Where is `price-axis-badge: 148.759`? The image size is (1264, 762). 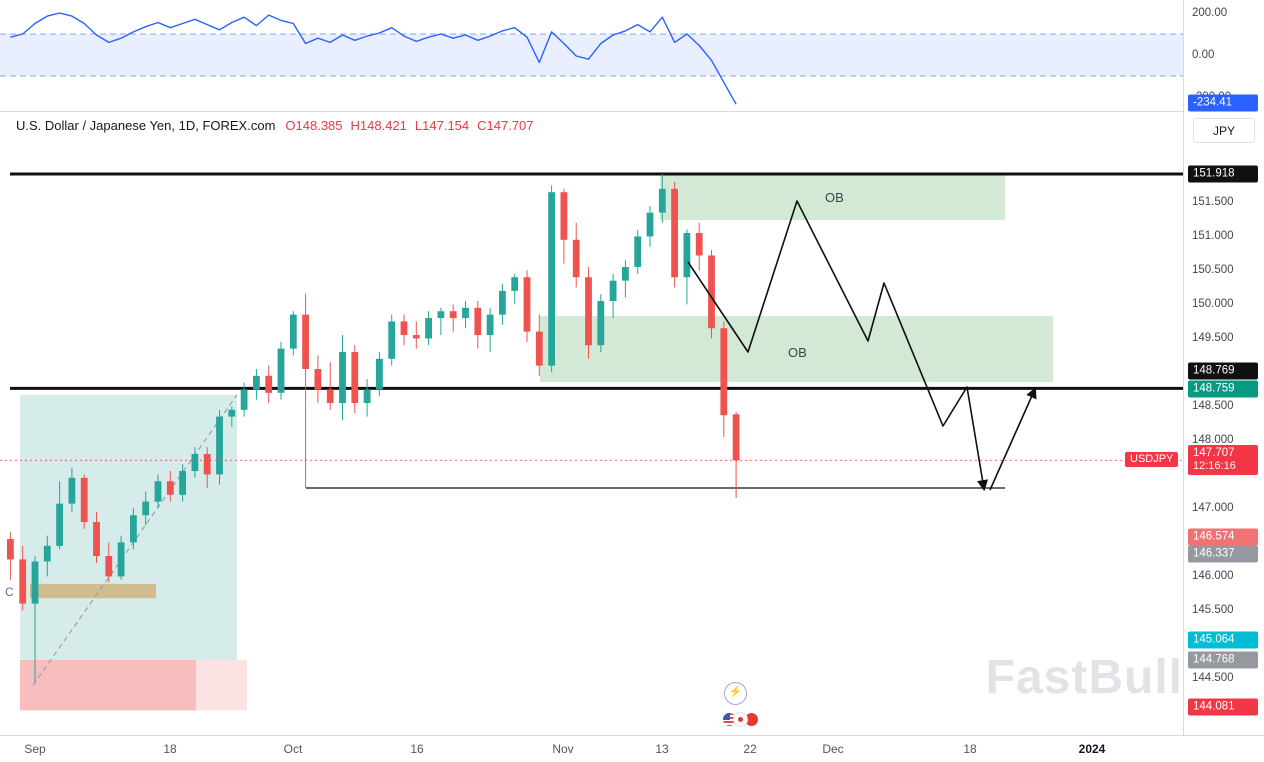 price-axis-badge: 148.759 is located at coordinates (1223, 389).